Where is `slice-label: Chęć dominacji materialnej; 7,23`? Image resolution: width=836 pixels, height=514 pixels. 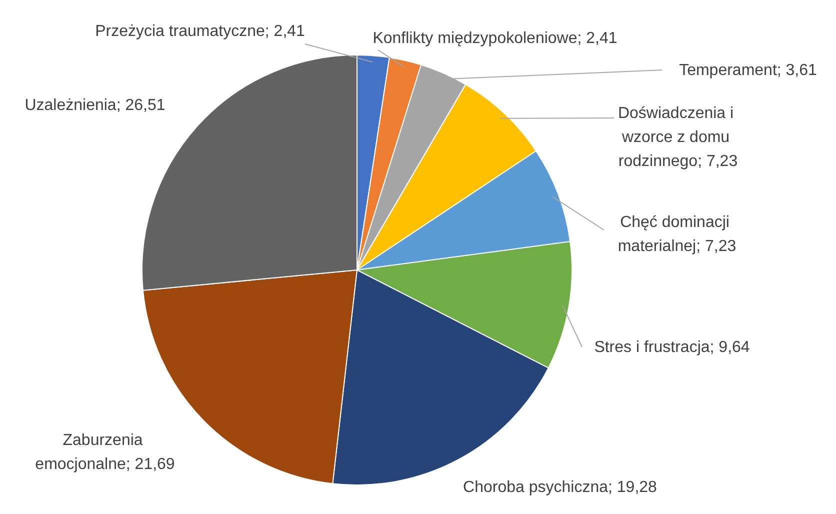 slice-label: Chęć dominacji materialnej; 7,23 is located at coordinates (677, 234).